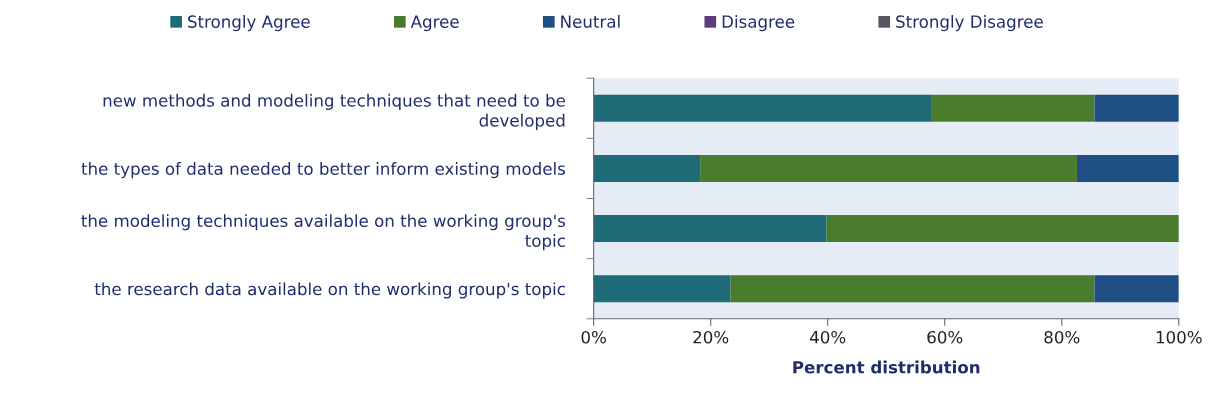 The width and height of the screenshot is (1214, 401). What do you see at coordinates (1179, 337) in the screenshot?
I see `x-tick-label: 100%` at bounding box center [1179, 337].